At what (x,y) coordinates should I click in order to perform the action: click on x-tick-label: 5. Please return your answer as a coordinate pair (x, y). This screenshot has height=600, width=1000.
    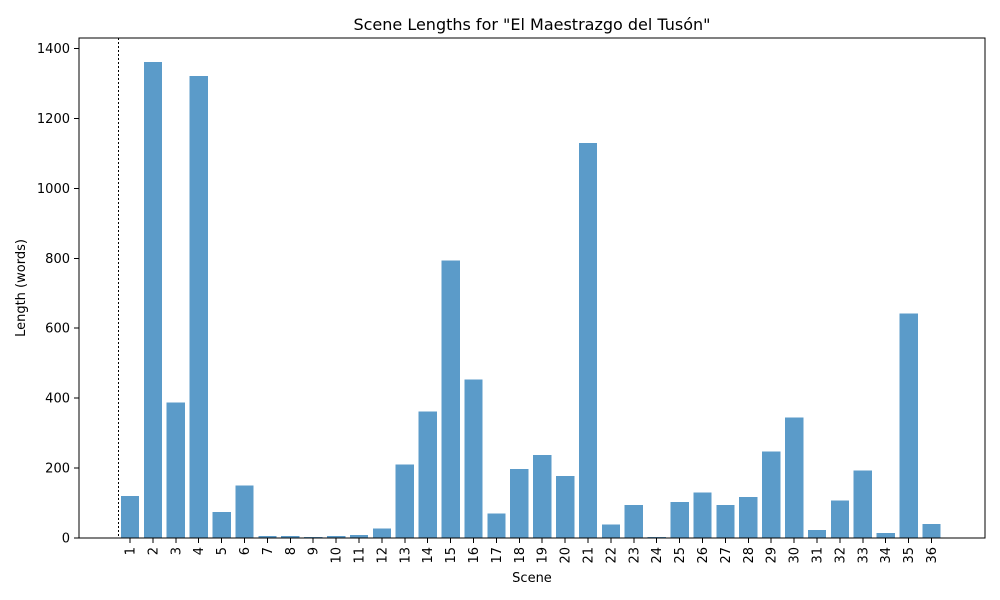
    Looking at the image, I should click on (222, 551).